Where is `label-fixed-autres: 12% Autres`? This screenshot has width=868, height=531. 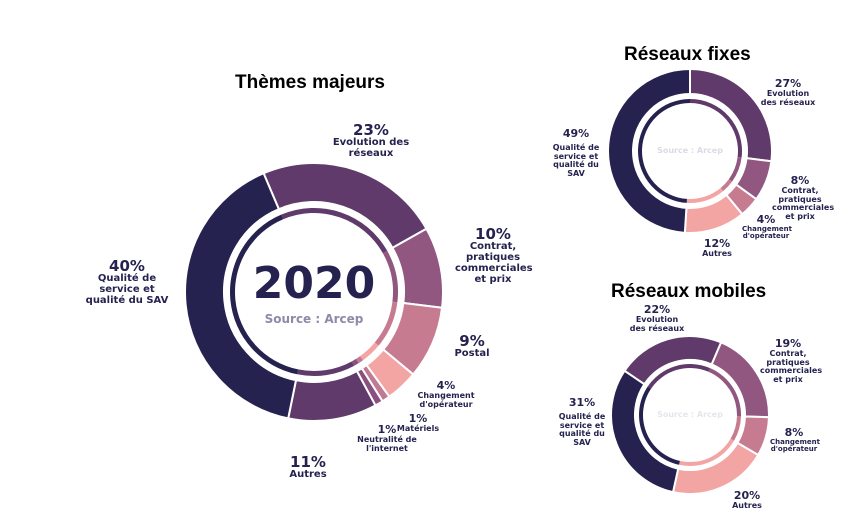 label-fixed-autres: 12% Autres is located at coordinates (717, 247).